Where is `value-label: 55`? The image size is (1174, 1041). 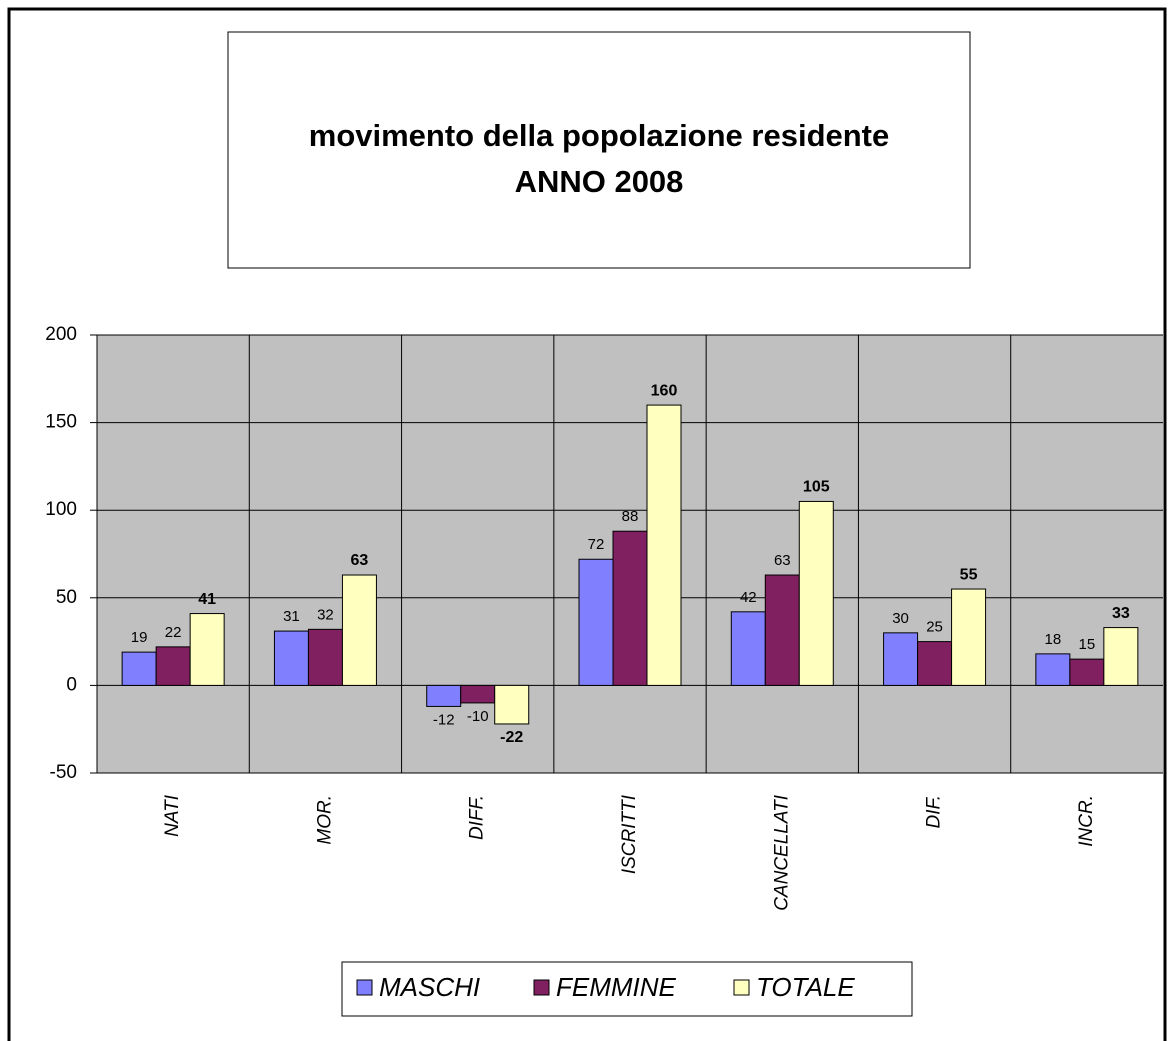 value-label: 55 is located at coordinates (969, 574).